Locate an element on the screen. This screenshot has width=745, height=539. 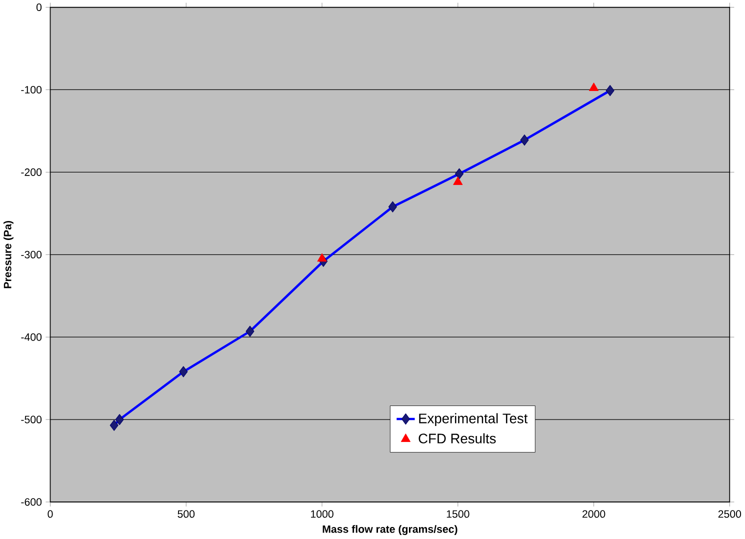
y-tick-label: -600 is located at coordinates (31, 502).